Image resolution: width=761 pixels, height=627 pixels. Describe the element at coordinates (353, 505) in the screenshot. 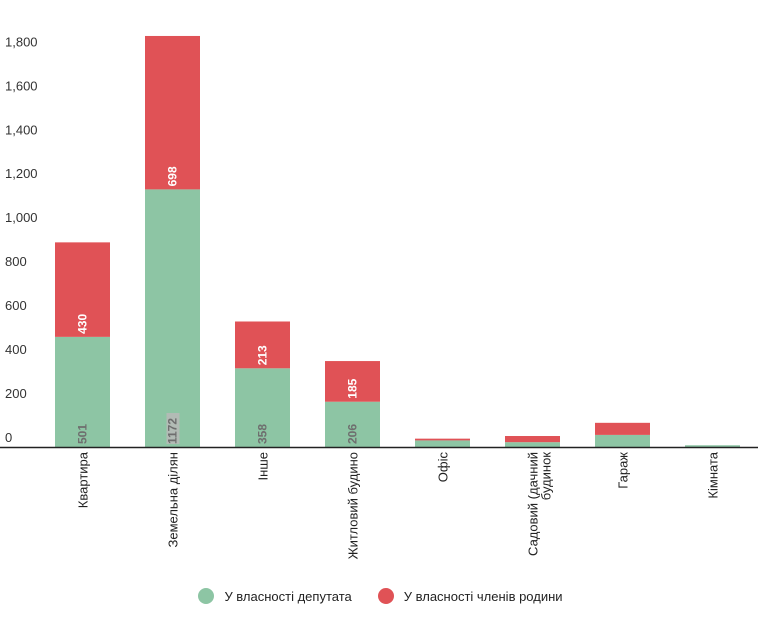

I see `x-tick-label: Житловий будино` at that location.